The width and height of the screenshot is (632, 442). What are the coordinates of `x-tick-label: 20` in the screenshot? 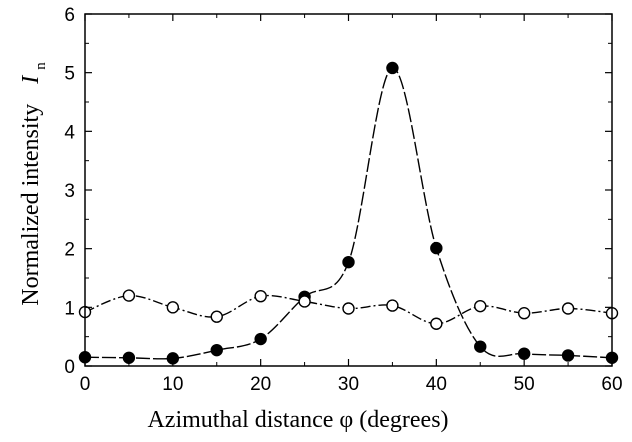 It's located at (260, 384).